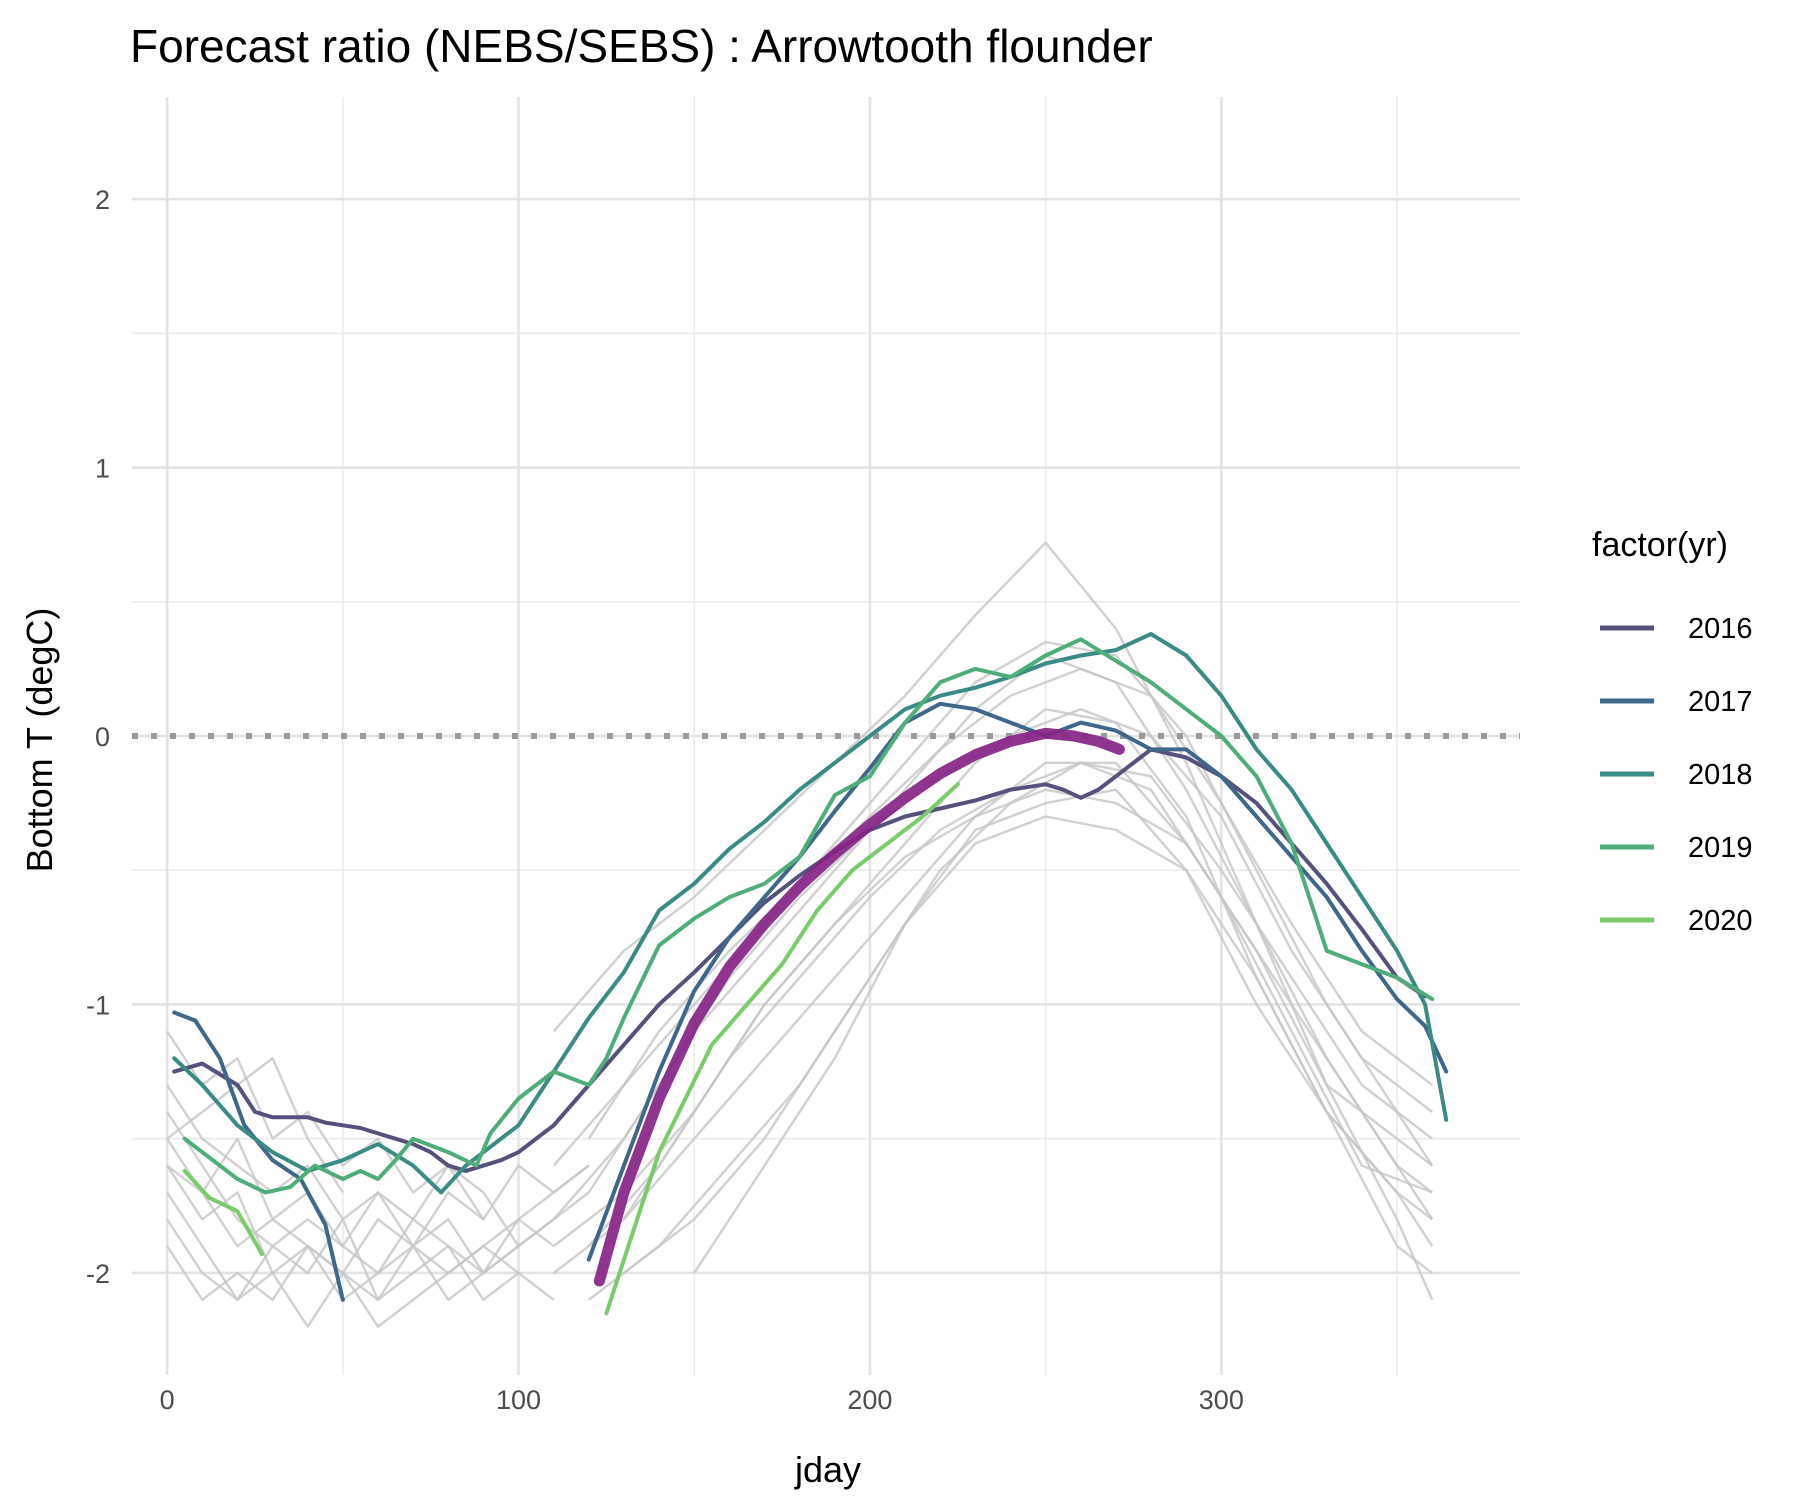 The height and width of the screenshot is (1500, 1800). I want to click on y-tick-label: 2, so click(102, 200).